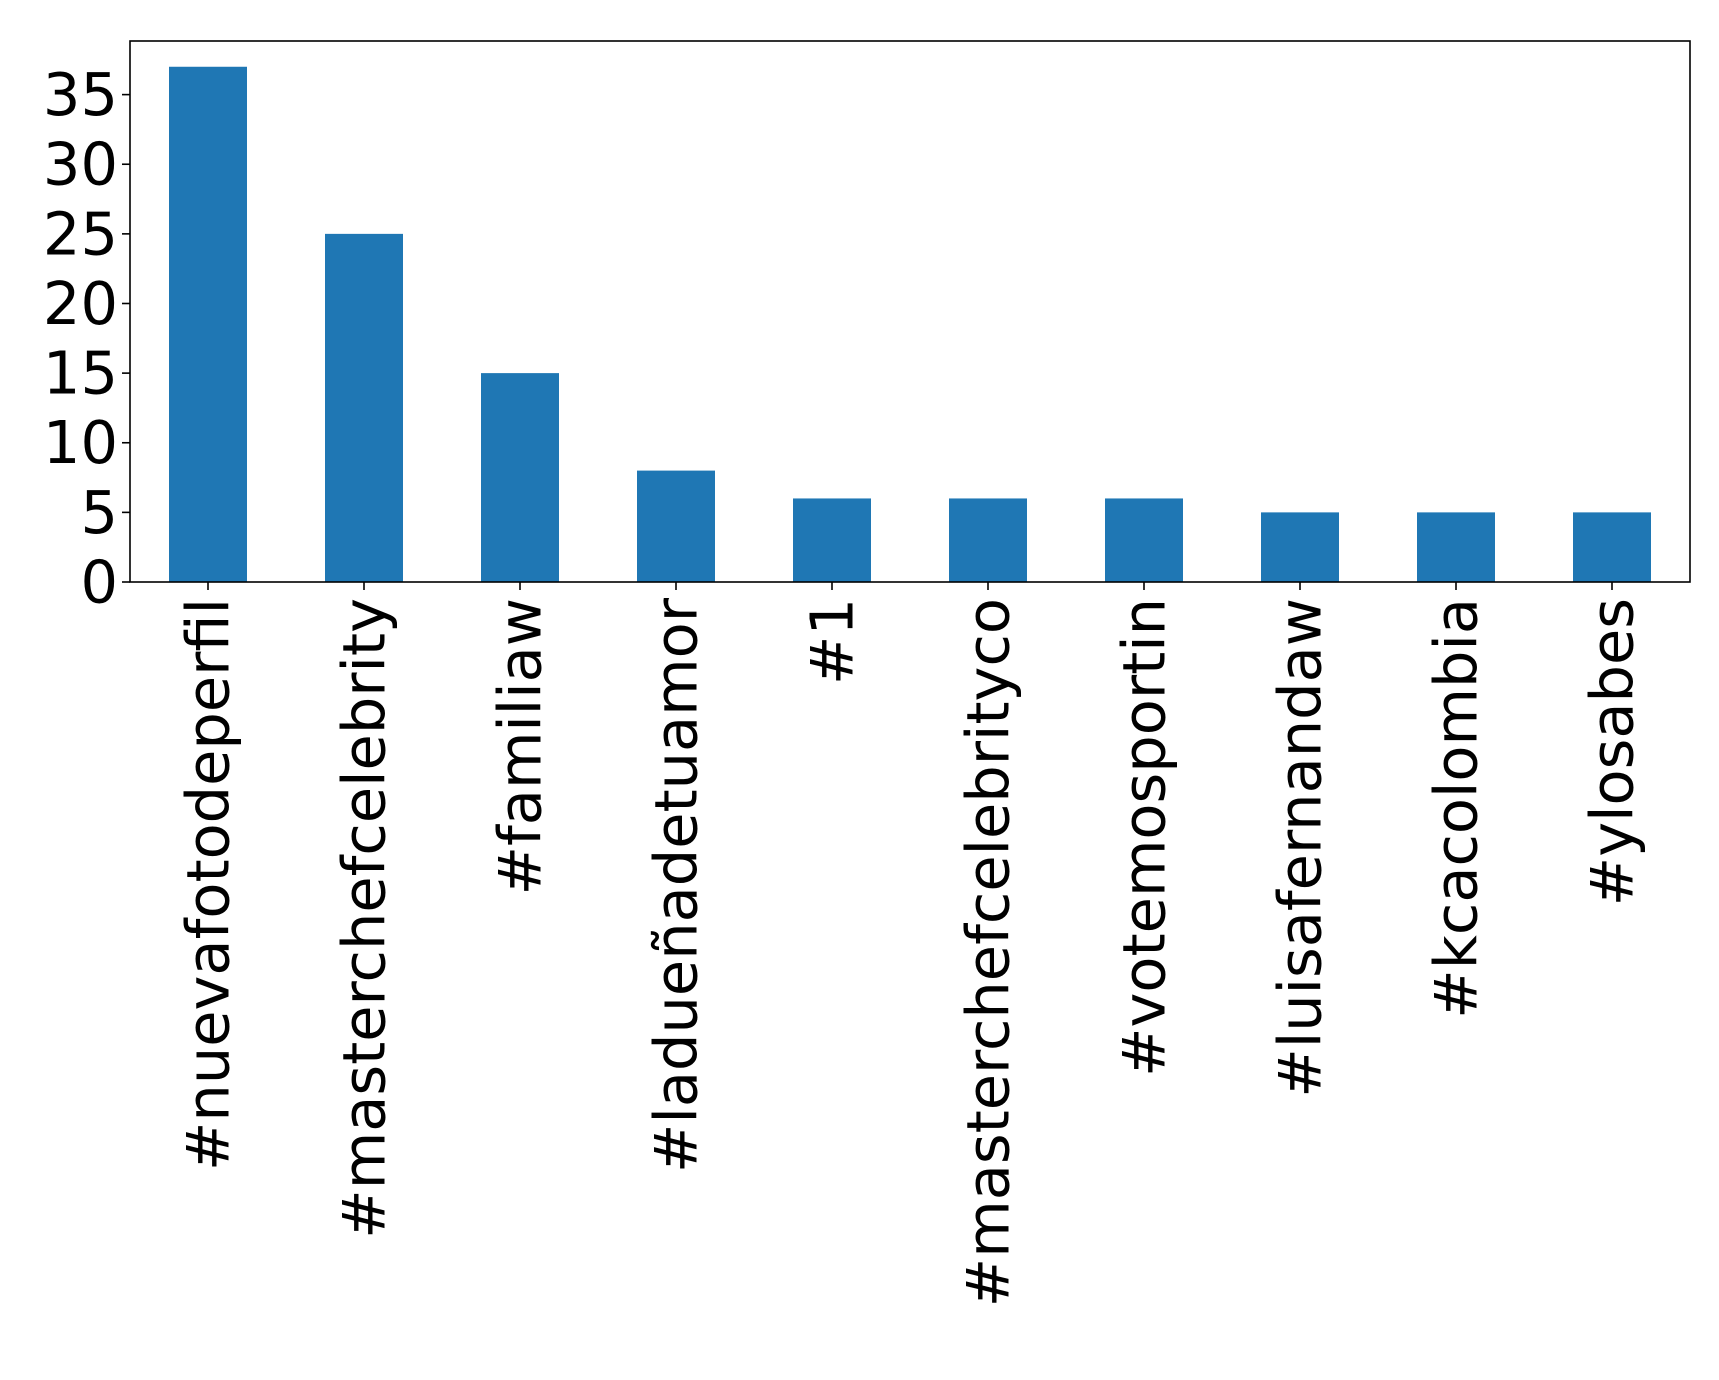 The image size is (1719, 1380). I want to click on x-tick-label: #1, so click(832, 641).